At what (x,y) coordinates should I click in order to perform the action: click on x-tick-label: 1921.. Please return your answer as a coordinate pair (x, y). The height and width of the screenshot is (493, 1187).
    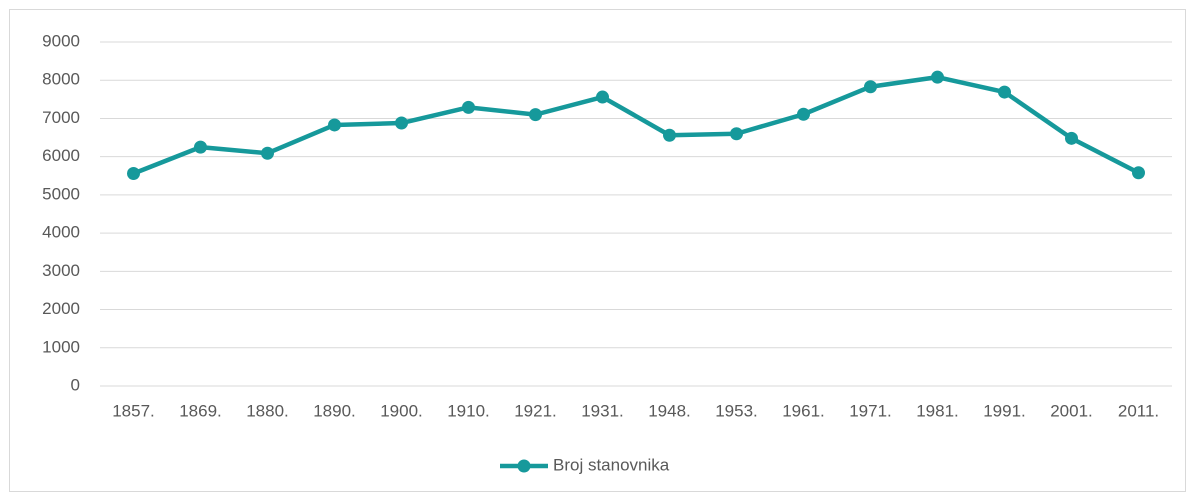
    Looking at the image, I should click on (535, 410).